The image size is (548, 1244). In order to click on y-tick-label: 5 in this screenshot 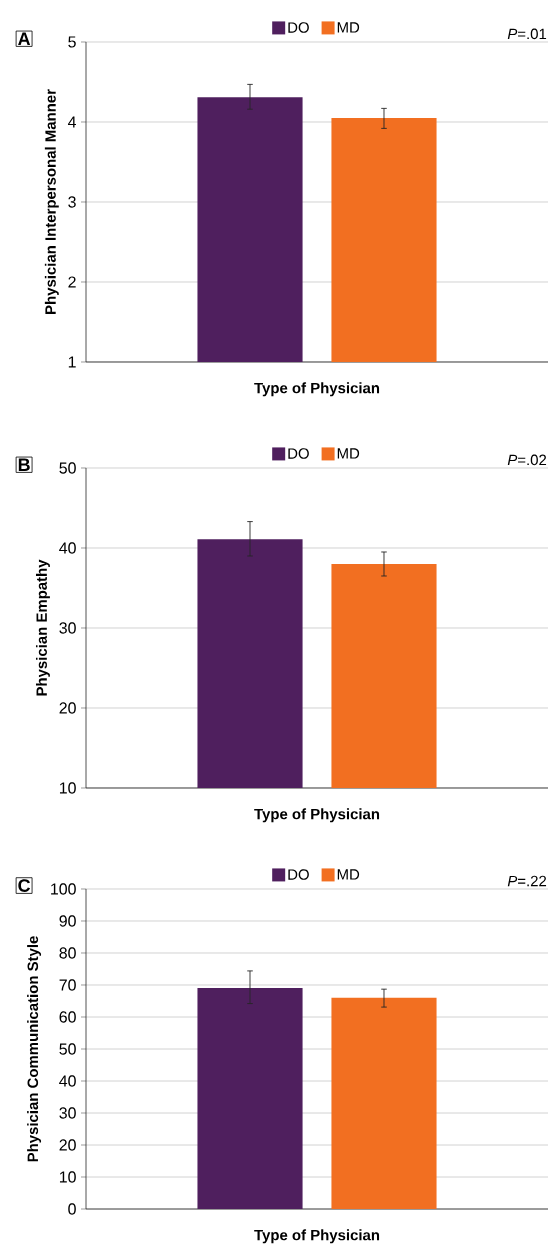, I will do `click(72, 42)`.